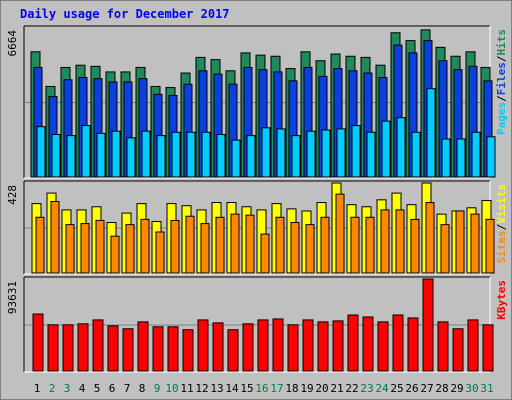  Describe the element at coordinates (382, 388) in the screenshot. I see `x-tick-day-24: 24` at that location.